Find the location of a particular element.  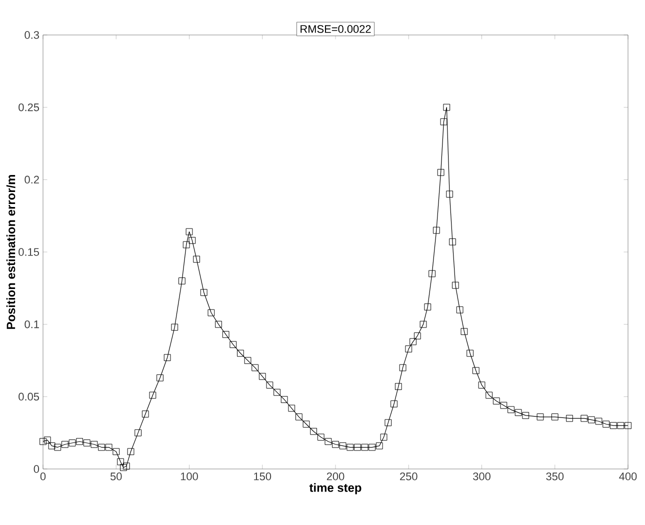

x-tick-label: 100 is located at coordinates (189, 476).